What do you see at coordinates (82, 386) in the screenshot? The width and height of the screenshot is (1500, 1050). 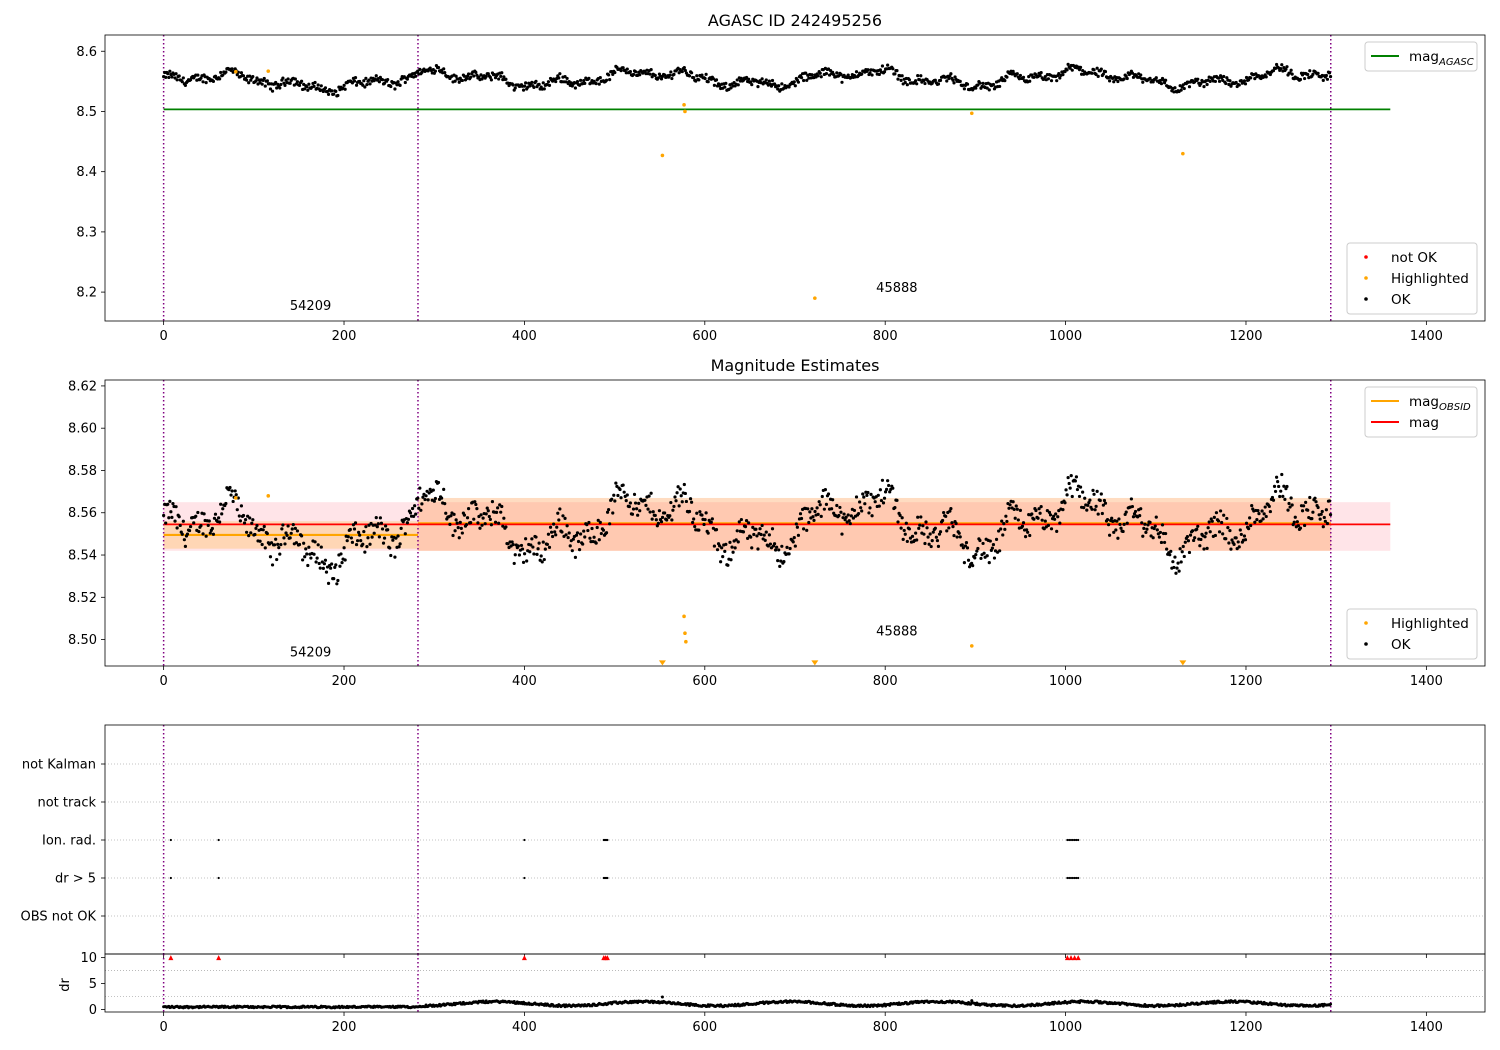 I see `y-tick-label: 8.62` at bounding box center [82, 386].